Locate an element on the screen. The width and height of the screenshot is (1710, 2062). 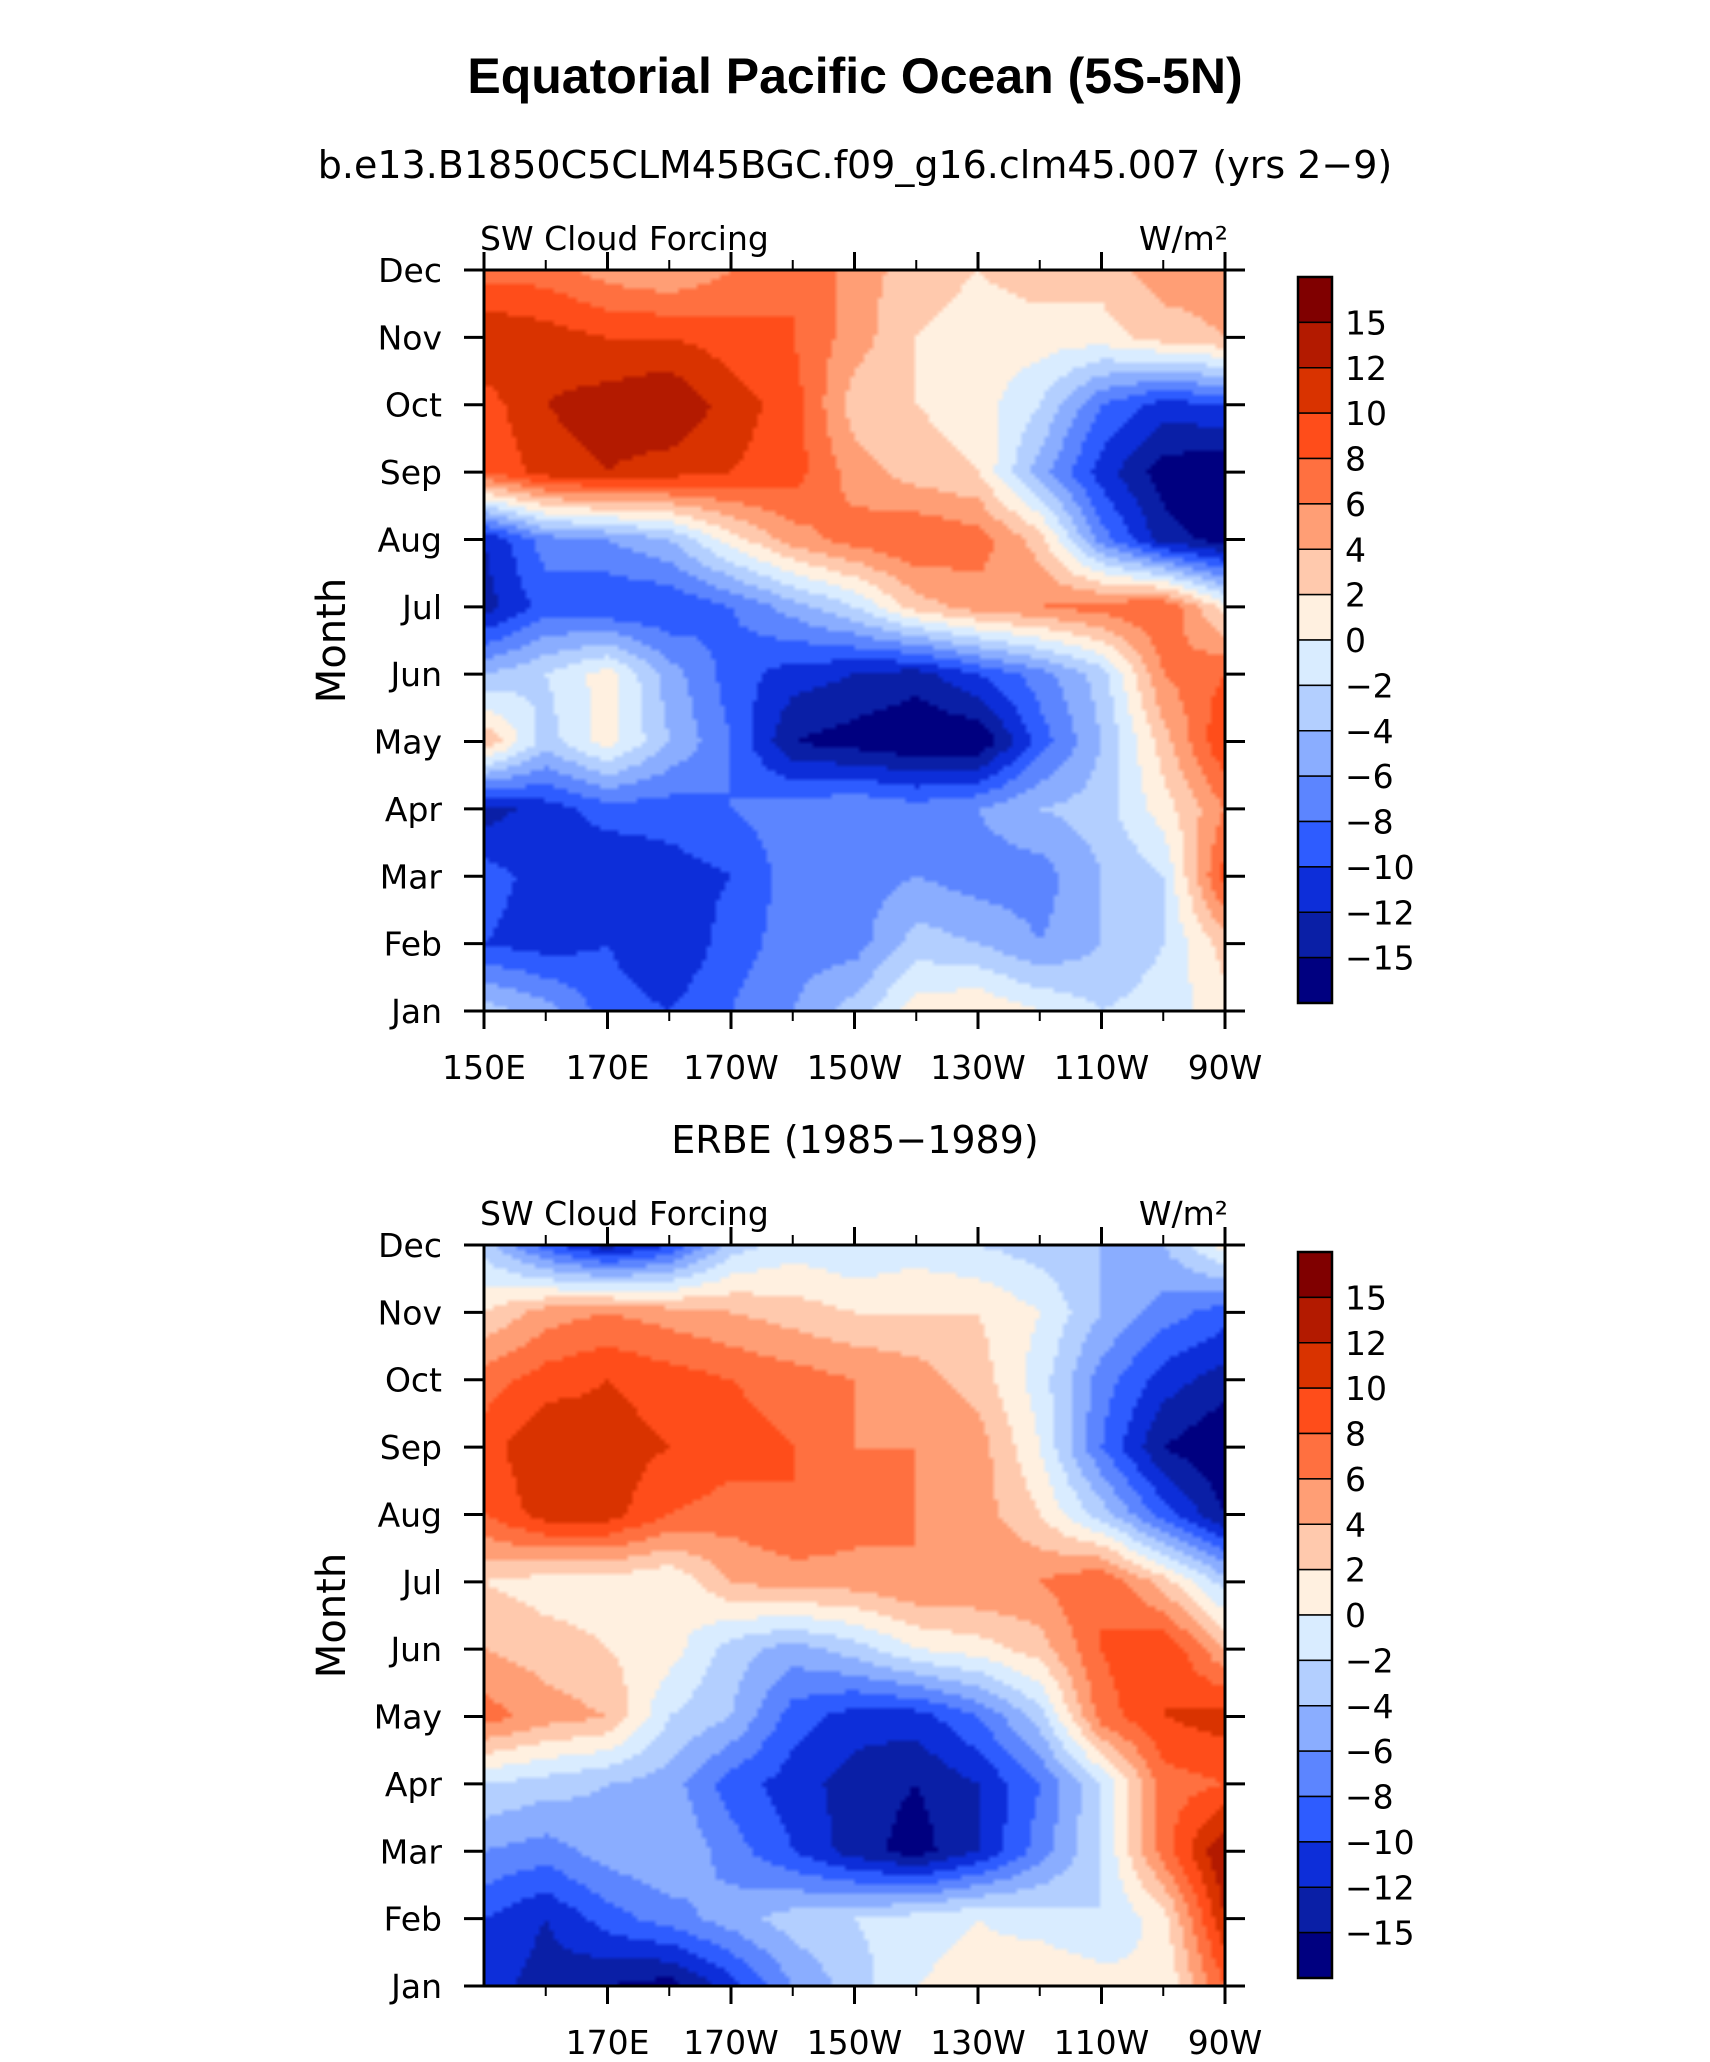
panel-0-month-feb: Feb is located at coordinates (413, 944).